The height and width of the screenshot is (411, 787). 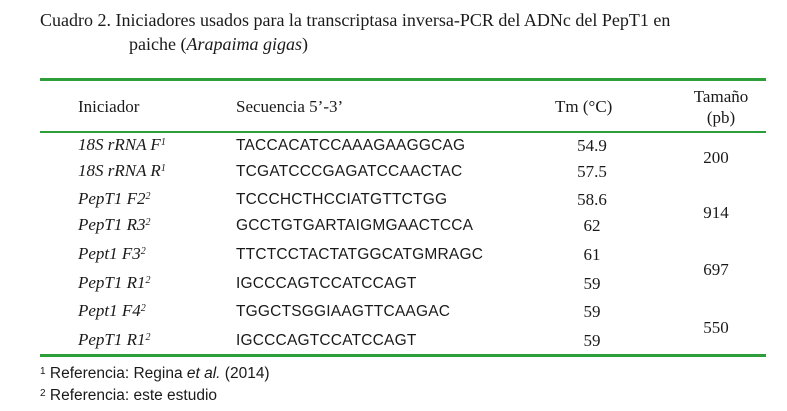 What do you see at coordinates (355, 225) in the screenshot?
I see `primer-sequence: GCCTGTGARTAIGMGAACTCCA` at bounding box center [355, 225].